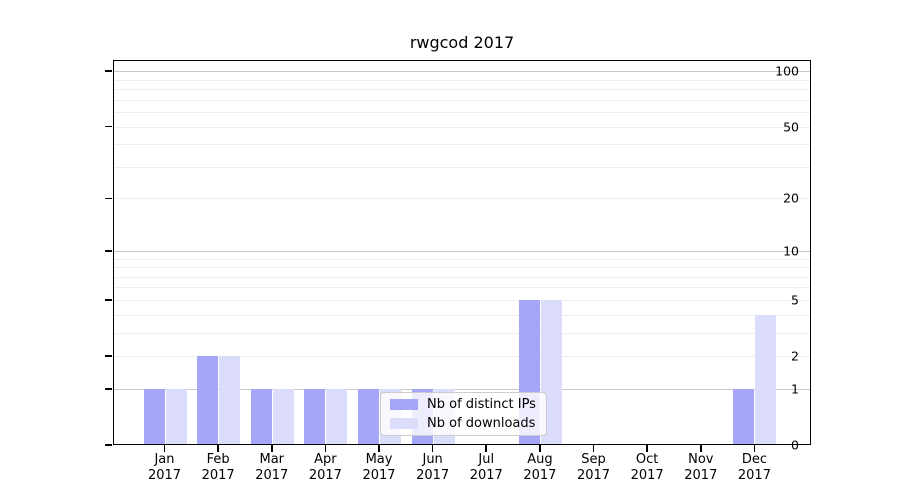  I want to click on chart-title: rwgcod 2017, so click(462, 42).